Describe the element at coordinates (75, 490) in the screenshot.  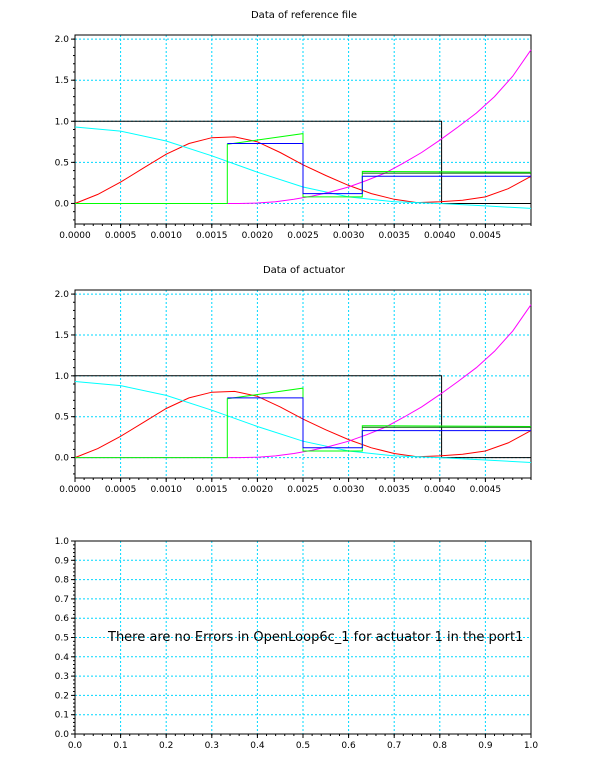
I see `actuator-xtick-label-0: 0.0000` at that location.